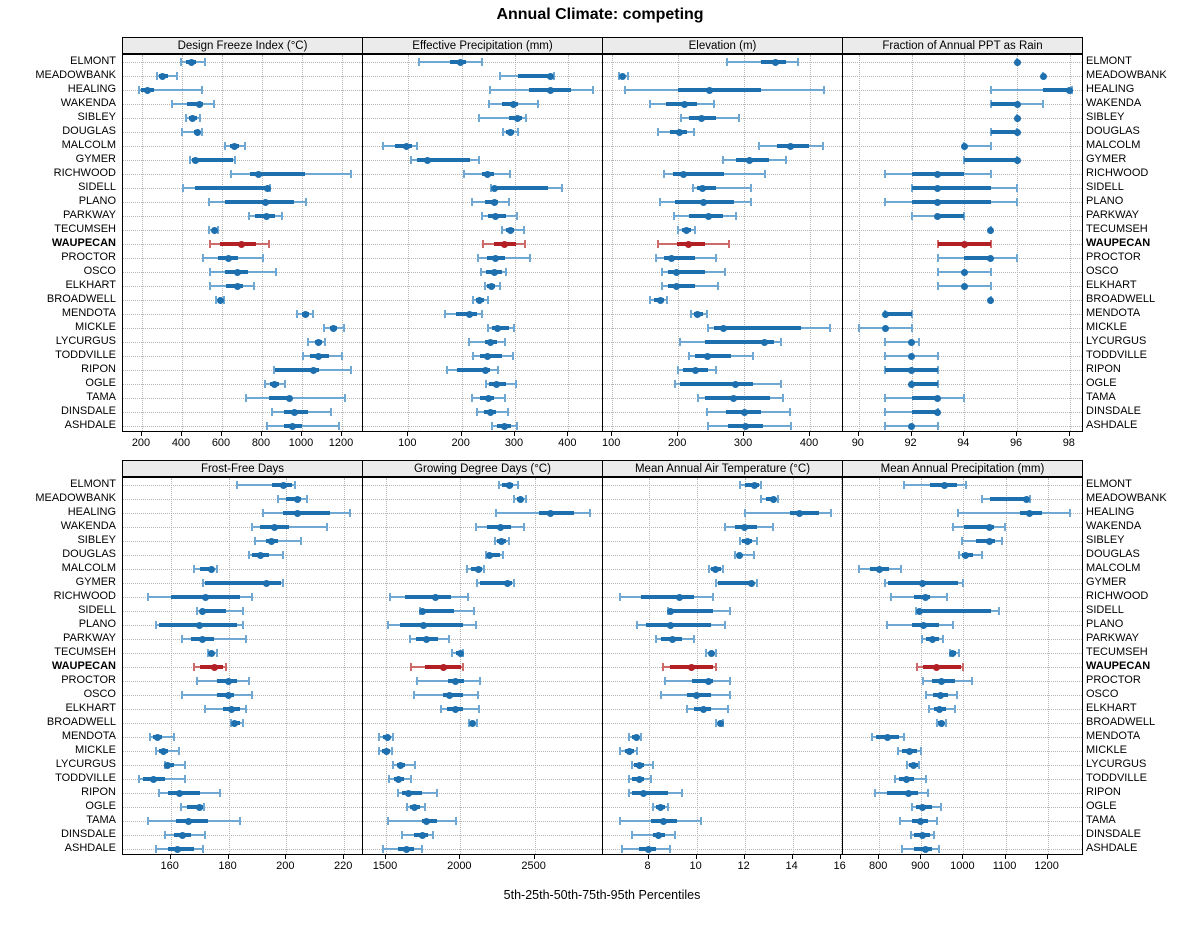  Describe the element at coordinates (985, 541) in the screenshot. I see `iqr-bar-25-75-sibley` at that location.